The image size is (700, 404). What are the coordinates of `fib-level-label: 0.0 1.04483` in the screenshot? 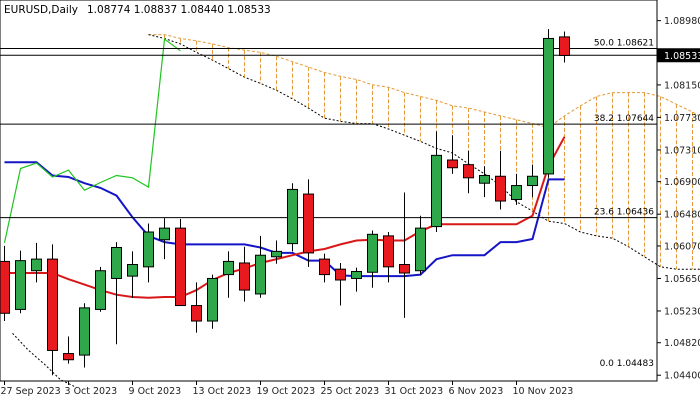 It's located at (627, 364).